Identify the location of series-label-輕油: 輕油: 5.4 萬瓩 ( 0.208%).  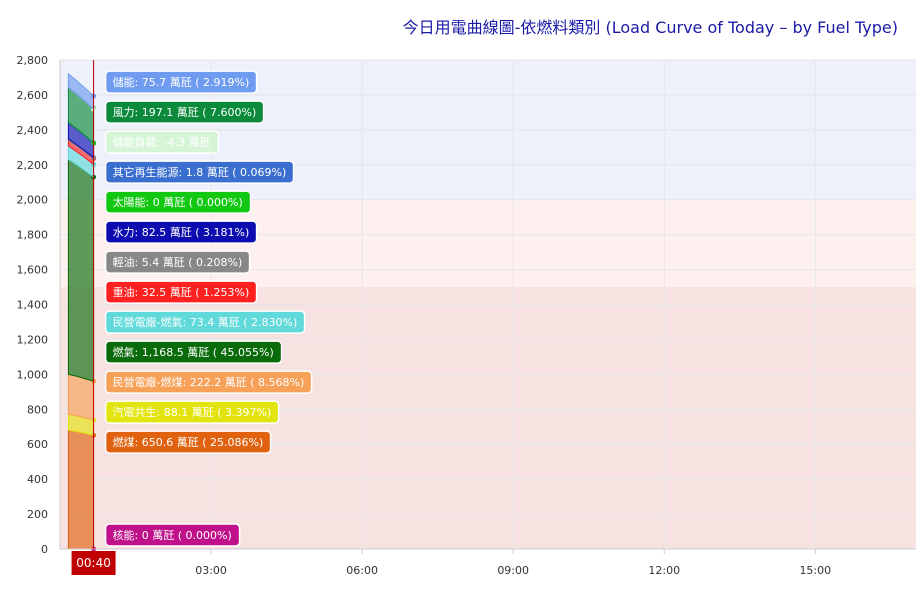
(177, 262).